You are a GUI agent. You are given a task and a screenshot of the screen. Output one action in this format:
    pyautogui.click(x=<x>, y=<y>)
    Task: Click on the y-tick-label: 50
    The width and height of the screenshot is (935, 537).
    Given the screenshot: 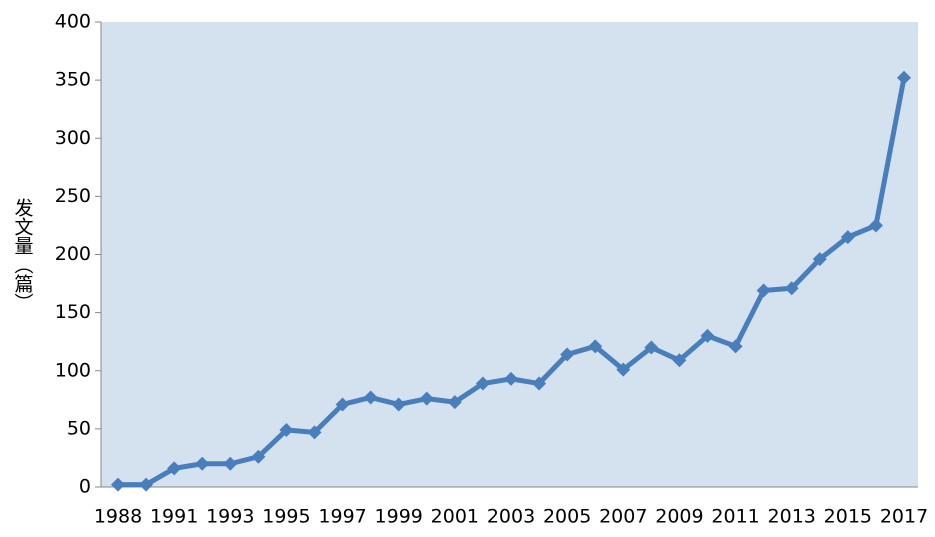 What is the action you would take?
    pyautogui.click(x=79, y=428)
    